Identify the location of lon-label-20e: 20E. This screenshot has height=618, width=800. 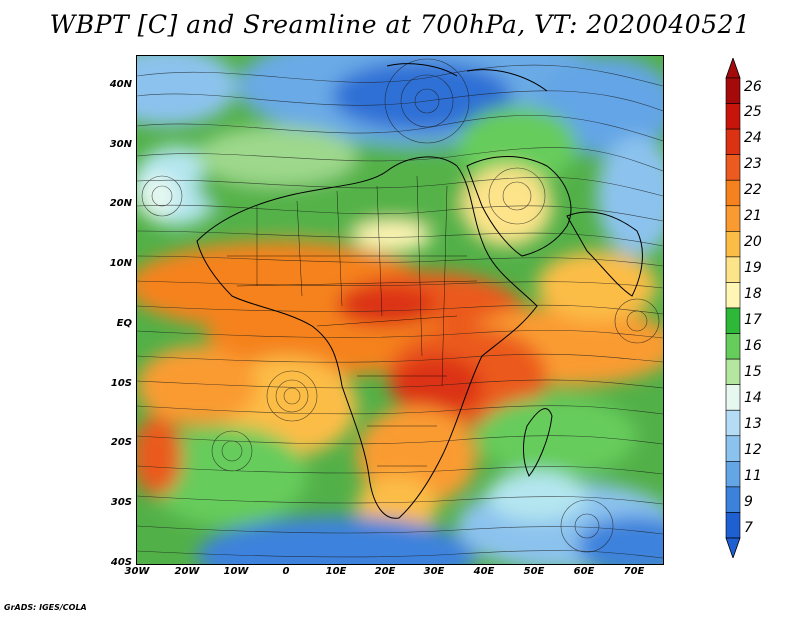
(385, 571).